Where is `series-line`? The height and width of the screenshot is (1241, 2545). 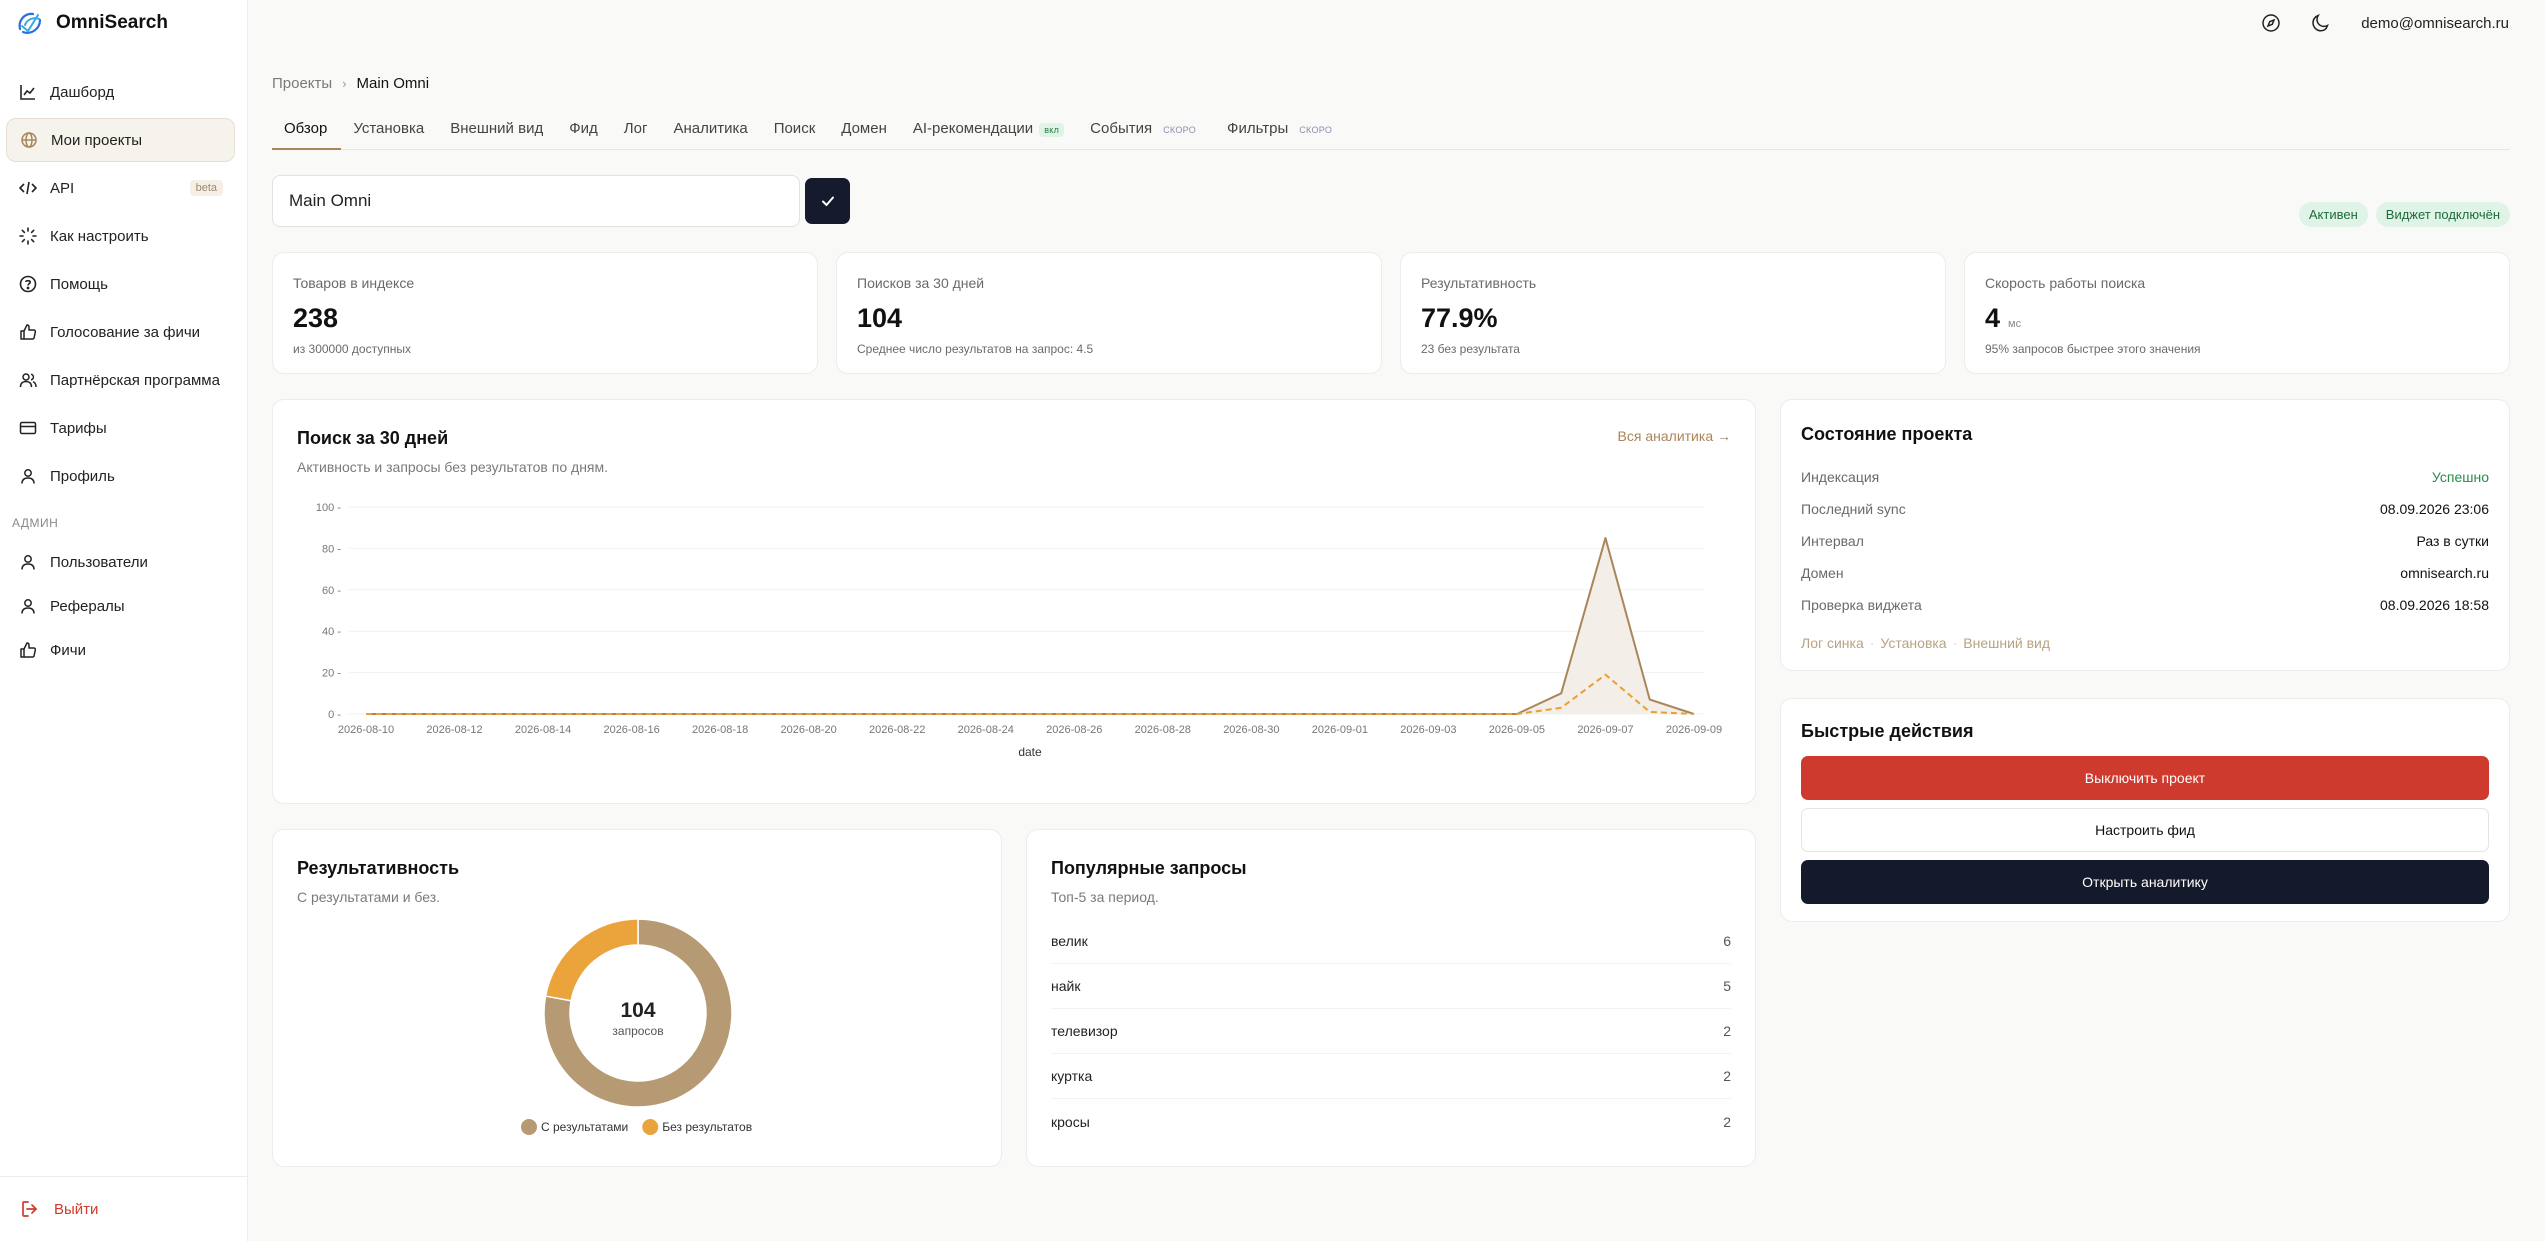 series-line is located at coordinates (1030, 694).